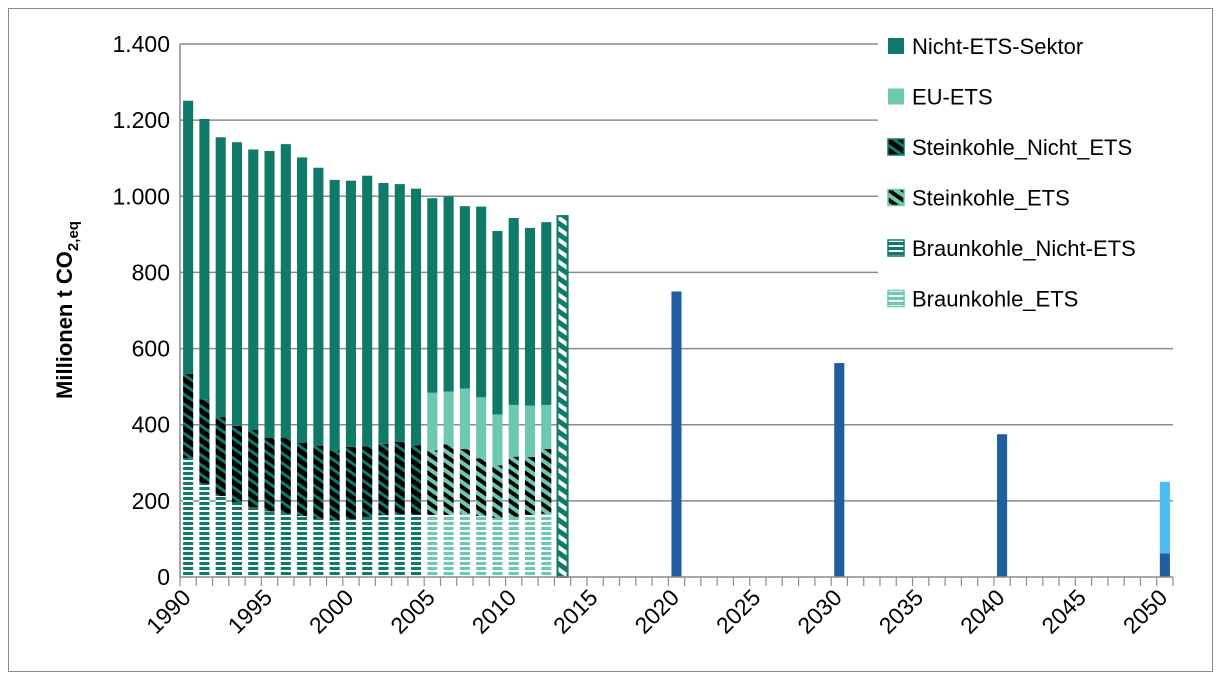  What do you see at coordinates (269, 294) in the screenshot?
I see `bar-nicht-ets-1995` at bounding box center [269, 294].